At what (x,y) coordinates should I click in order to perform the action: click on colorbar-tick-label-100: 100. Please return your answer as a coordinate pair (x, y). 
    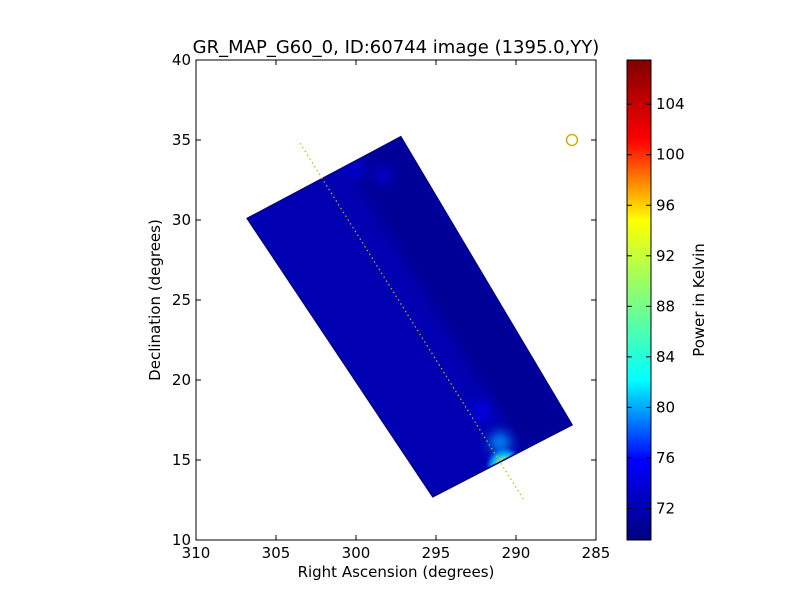
    Looking at the image, I should click on (670, 155).